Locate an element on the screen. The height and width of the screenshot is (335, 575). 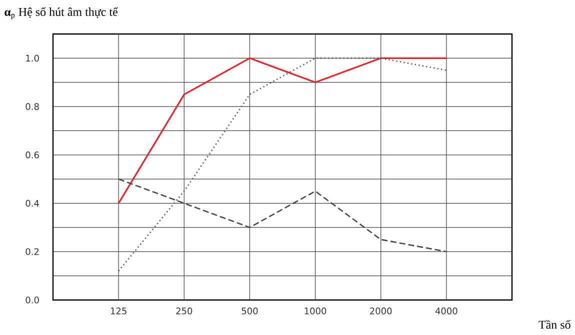
y-tick-label: 0.2 is located at coordinates (32, 252).